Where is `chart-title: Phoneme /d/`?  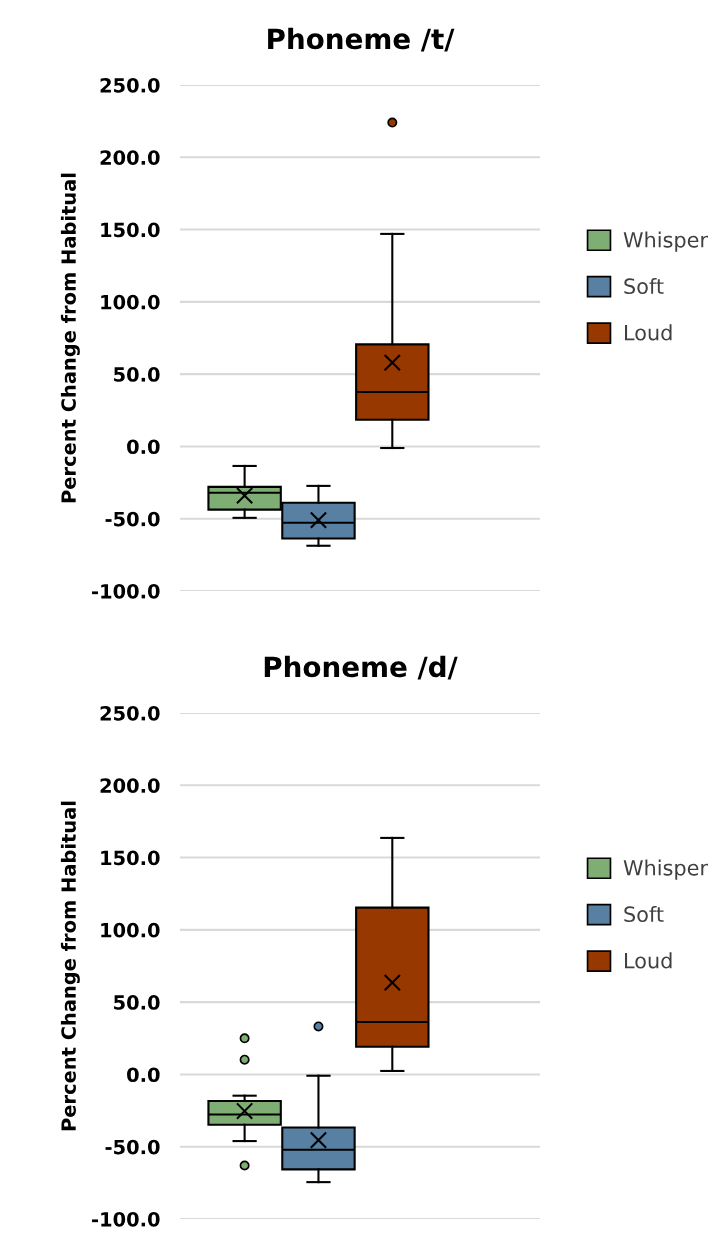
chart-title: Phoneme /d/ is located at coordinates (361, 667).